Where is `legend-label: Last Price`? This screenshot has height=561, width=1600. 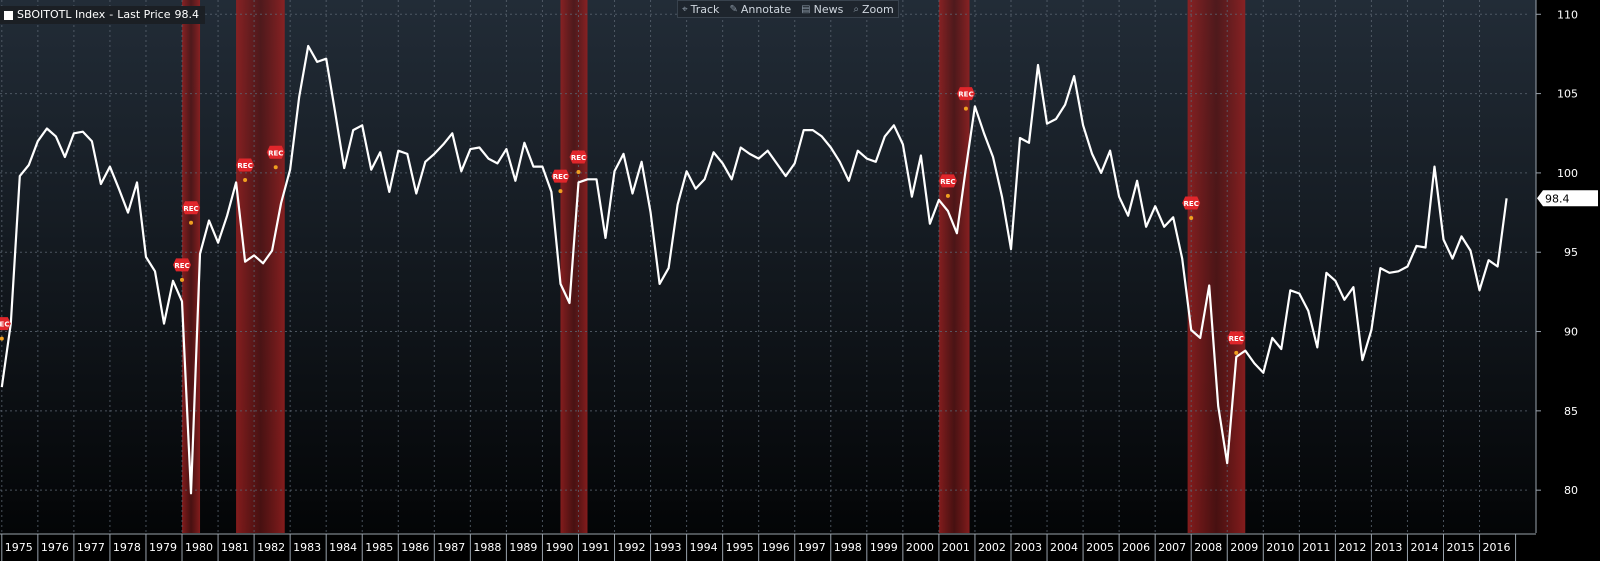
legend-label: Last Price is located at coordinates (144, 14).